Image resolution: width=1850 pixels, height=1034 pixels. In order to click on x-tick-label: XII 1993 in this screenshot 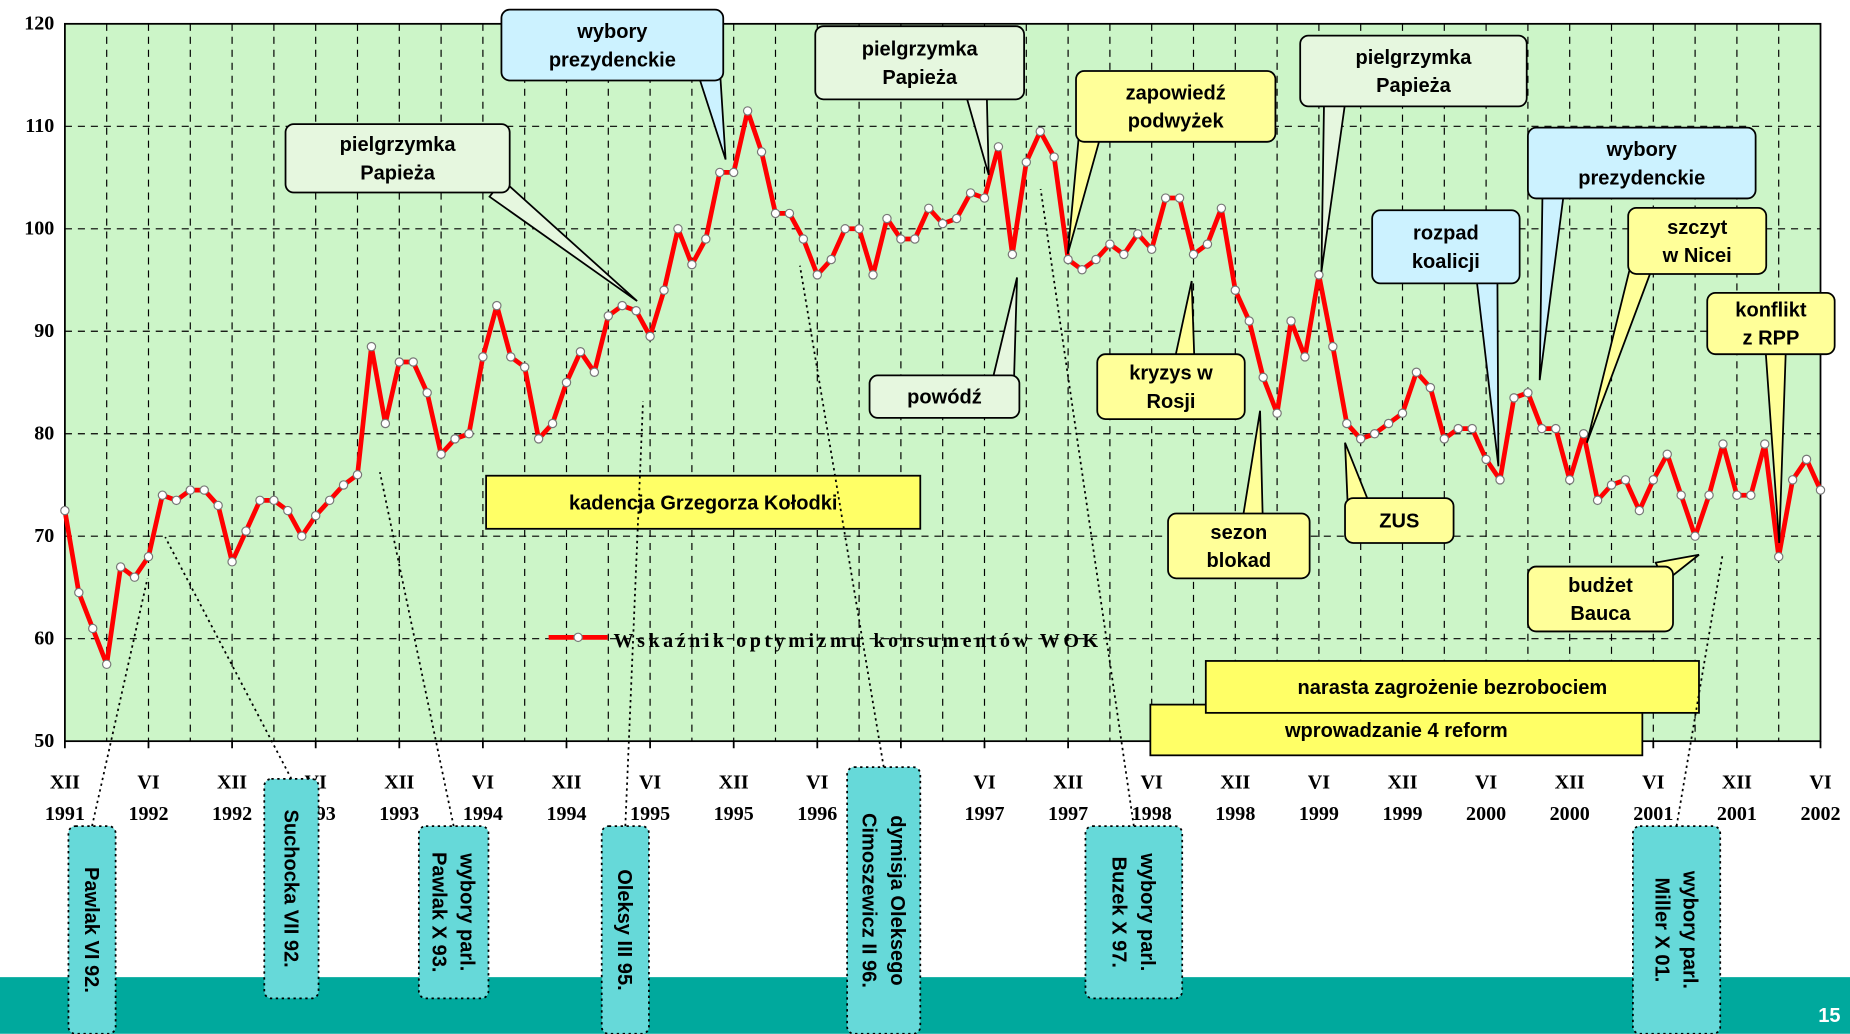, I will do `click(399, 798)`.